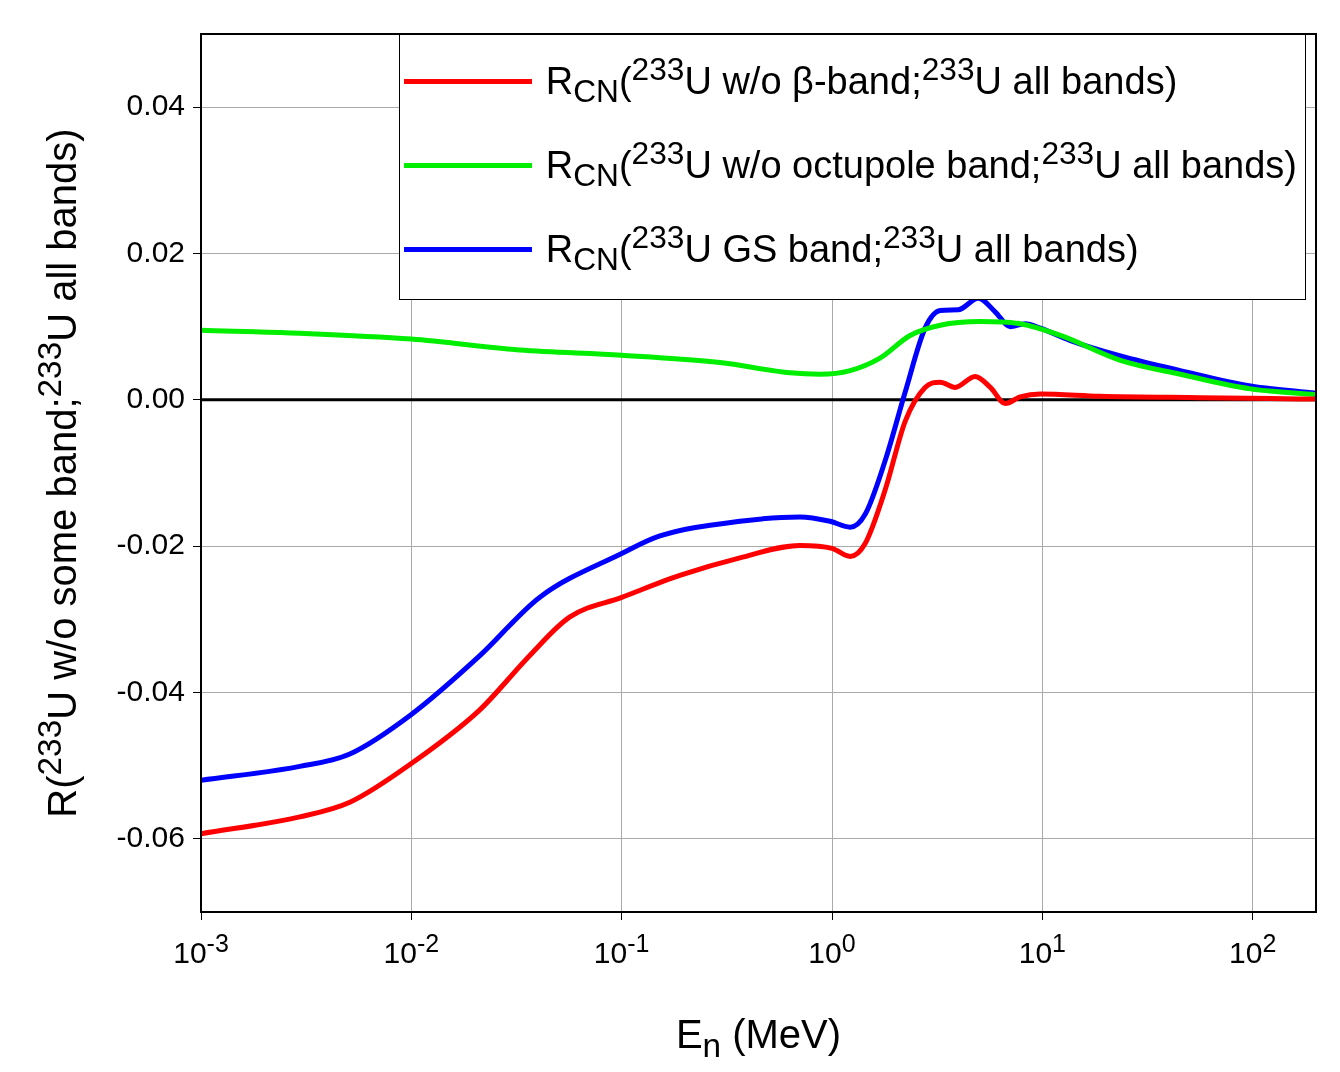 This screenshot has width=1340, height=1072. Describe the element at coordinates (150, 690) in the screenshot. I see `y-tick-label: -0.04` at that location.